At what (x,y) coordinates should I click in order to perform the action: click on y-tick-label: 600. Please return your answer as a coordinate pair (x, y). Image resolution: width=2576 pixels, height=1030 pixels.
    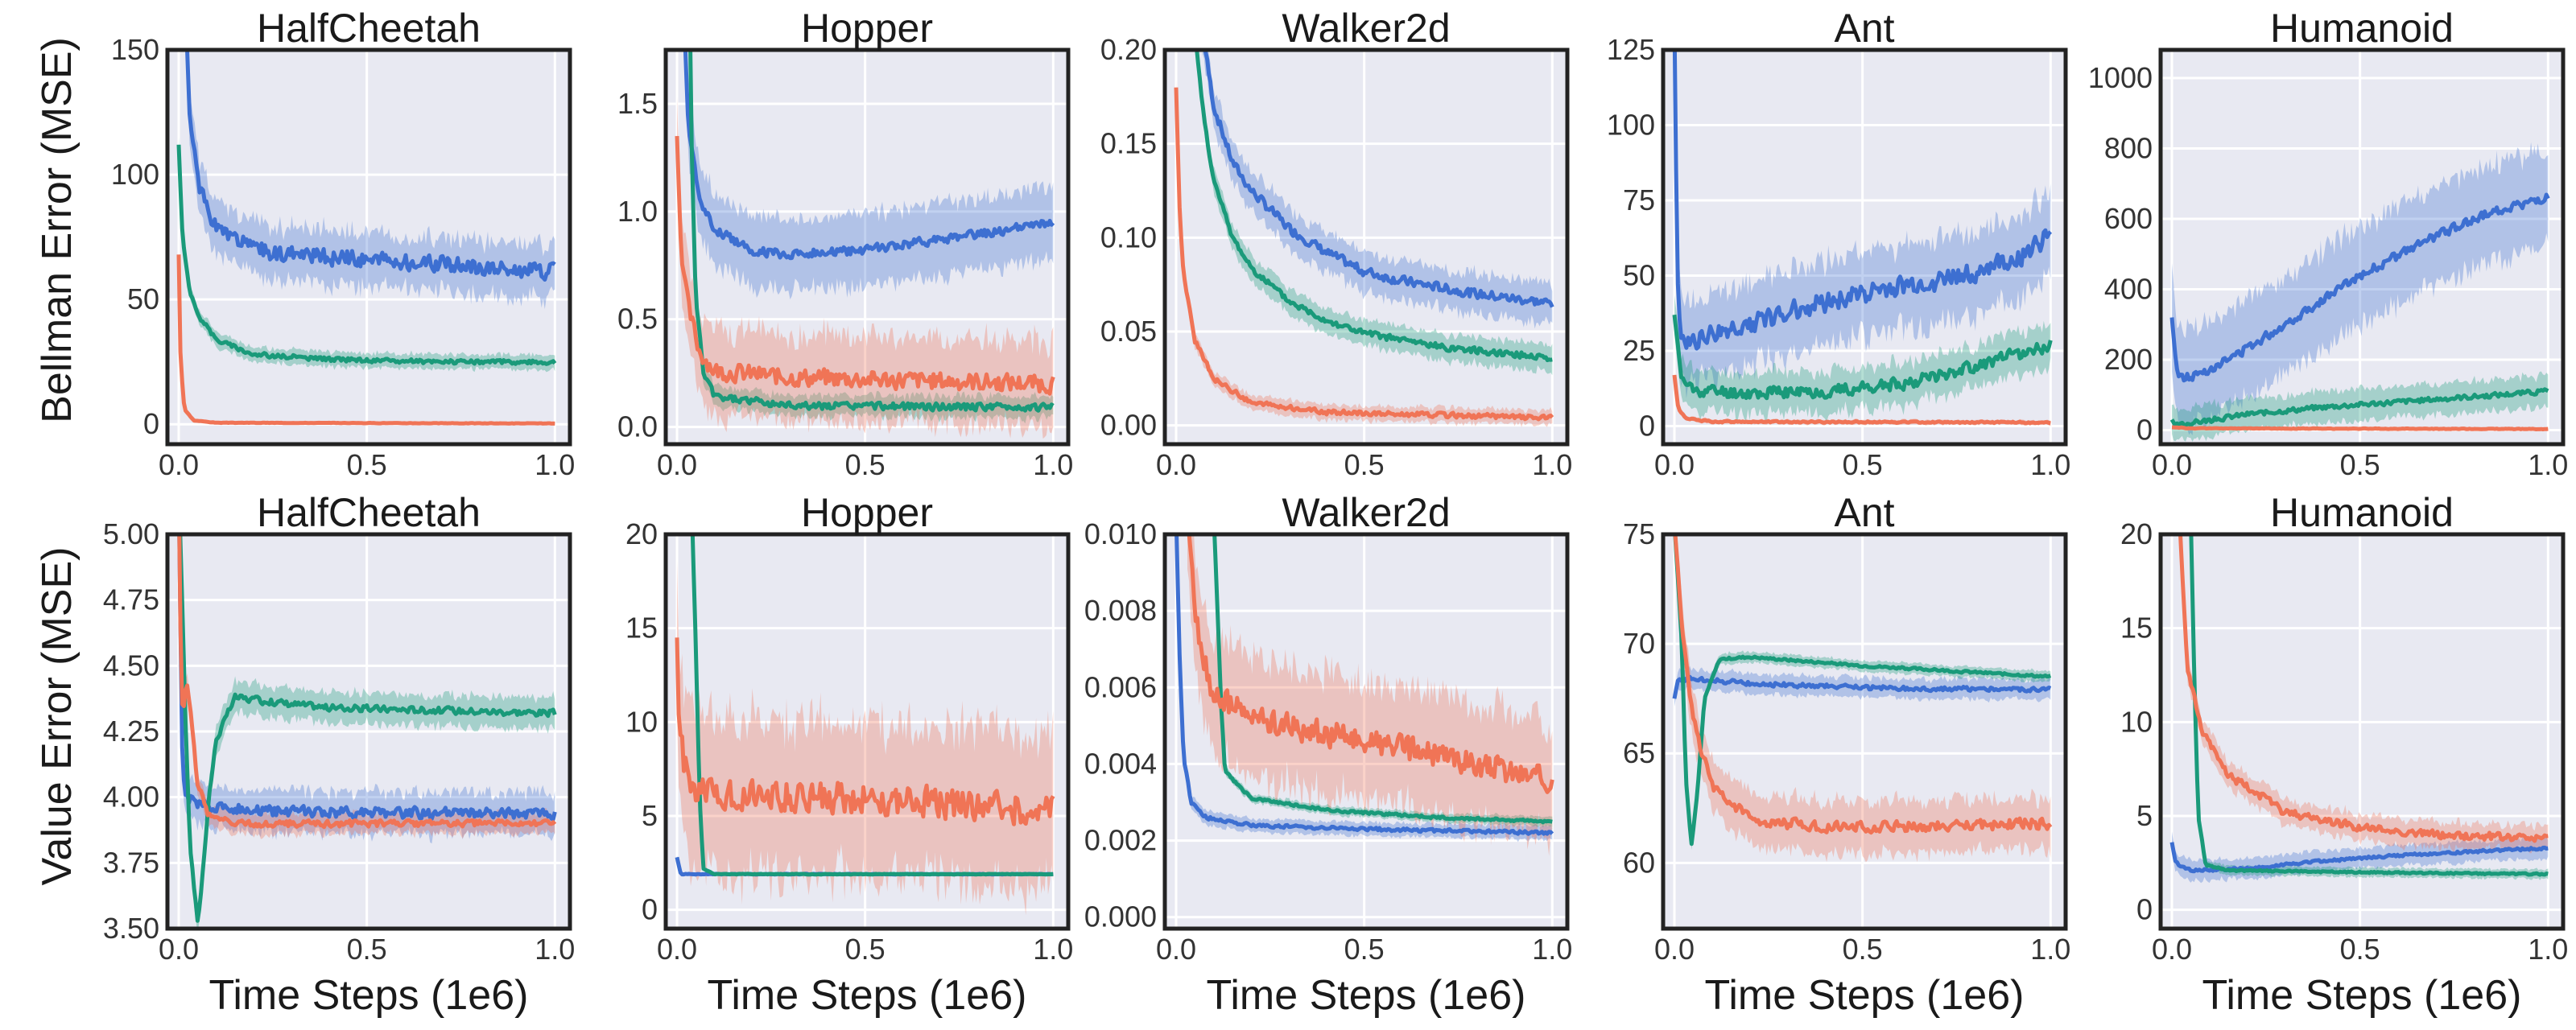
    Looking at the image, I should click on (2128, 218).